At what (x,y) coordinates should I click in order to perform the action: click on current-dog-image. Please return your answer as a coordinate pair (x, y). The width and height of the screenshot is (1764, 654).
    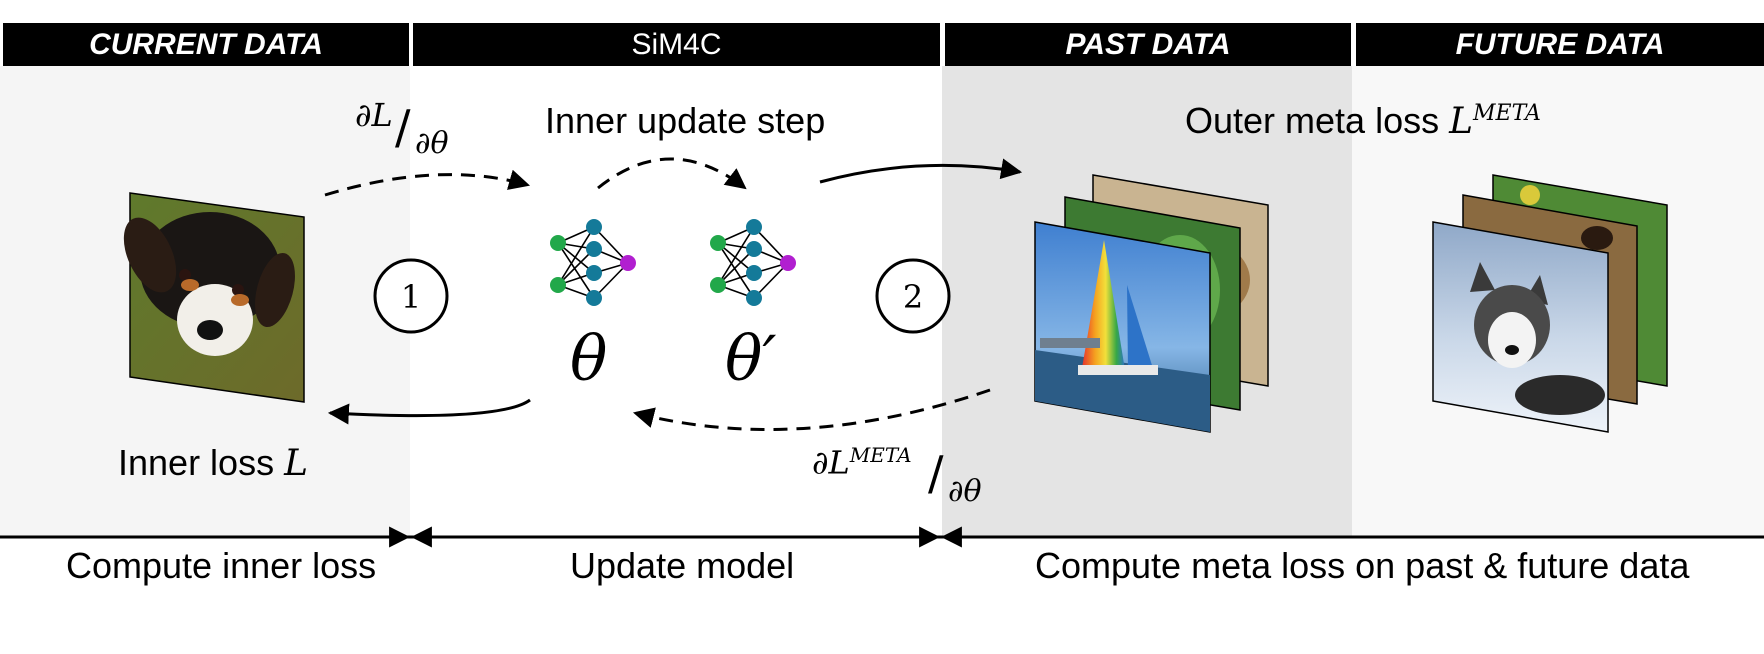
    Looking at the image, I should click on (214, 297).